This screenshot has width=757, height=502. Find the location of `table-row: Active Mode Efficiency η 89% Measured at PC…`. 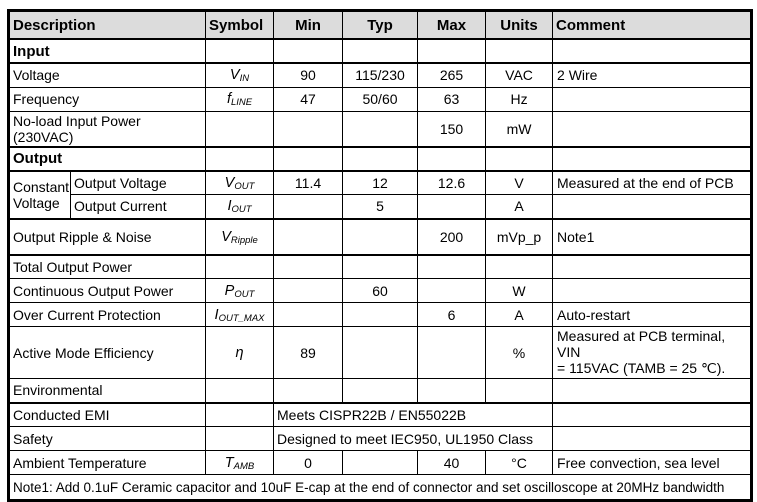

table-row: Active Mode Efficiency η 89% Measured at PC… is located at coordinates (380, 352).